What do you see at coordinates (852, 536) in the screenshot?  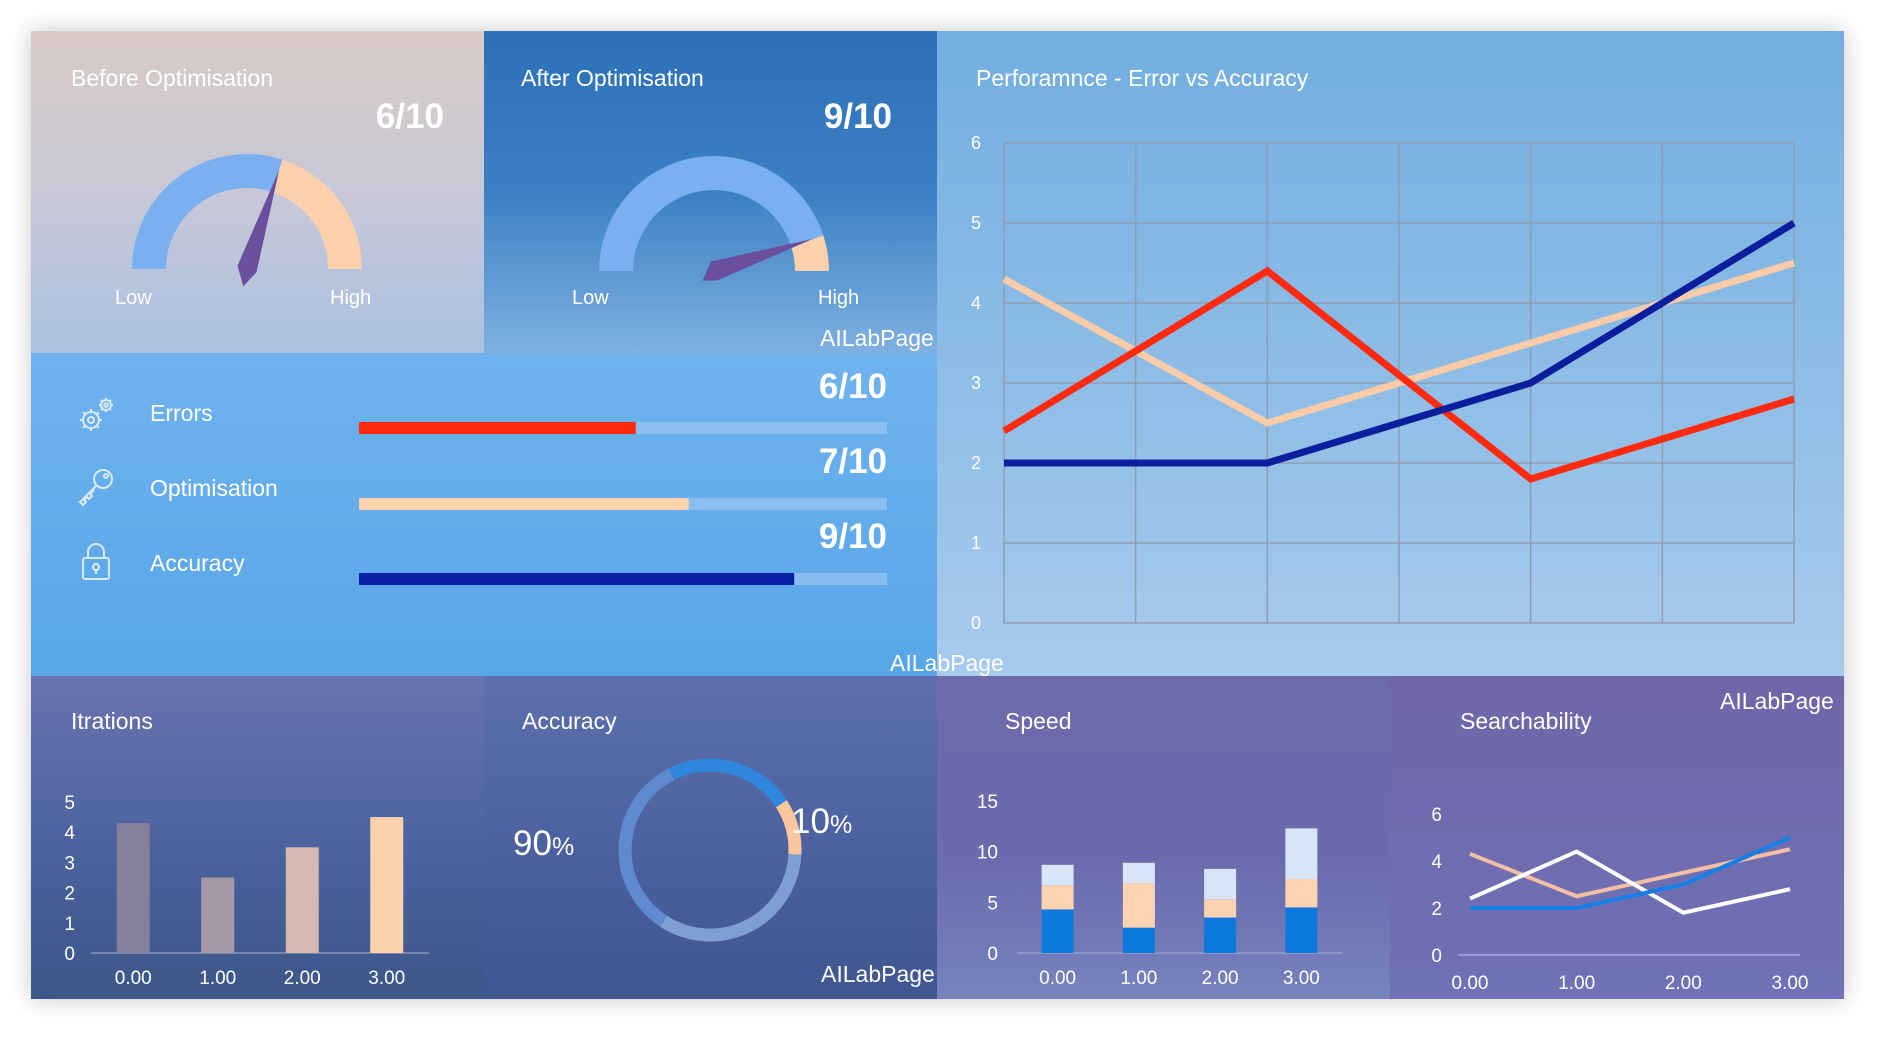 I see `accuracy-score-label: 9/10` at bounding box center [852, 536].